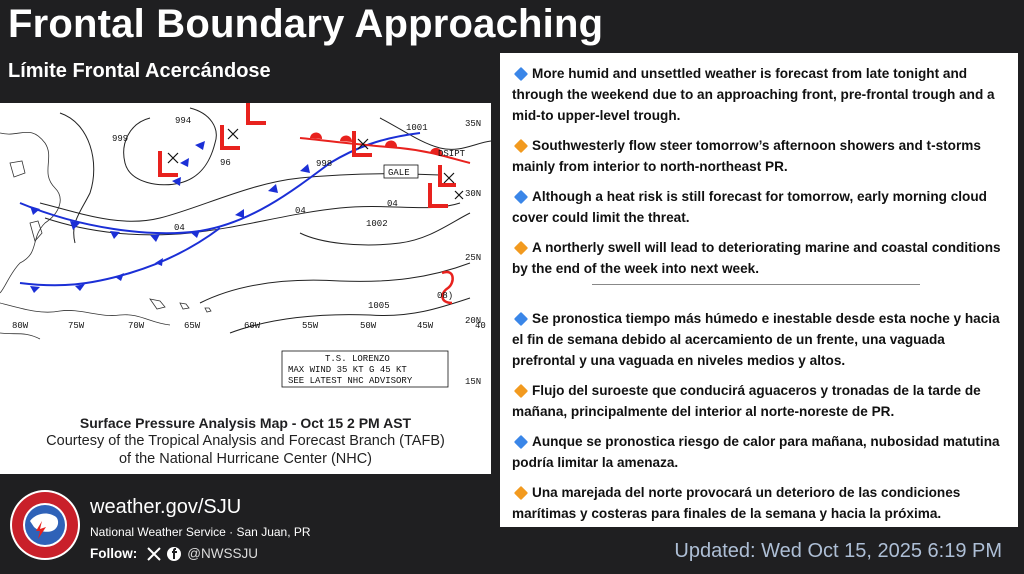 The image size is (1024, 574). I want to click on pressure-label: 08), so click(445, 296).